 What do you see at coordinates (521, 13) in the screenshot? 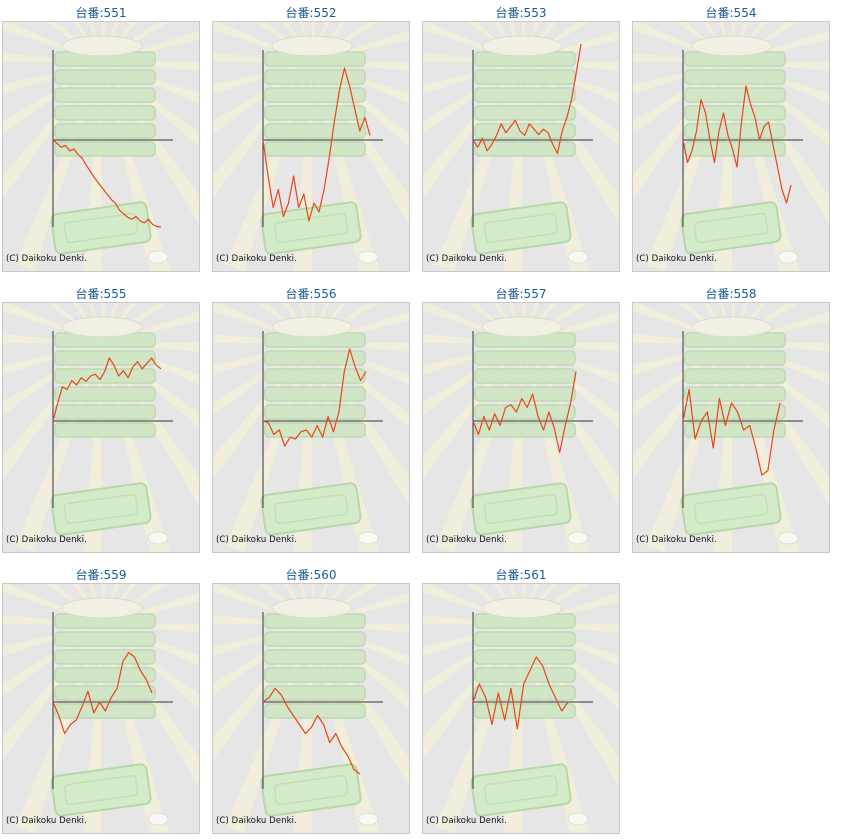
I see `machine-number-title: 台番:553` at bounding box center [521, 13].